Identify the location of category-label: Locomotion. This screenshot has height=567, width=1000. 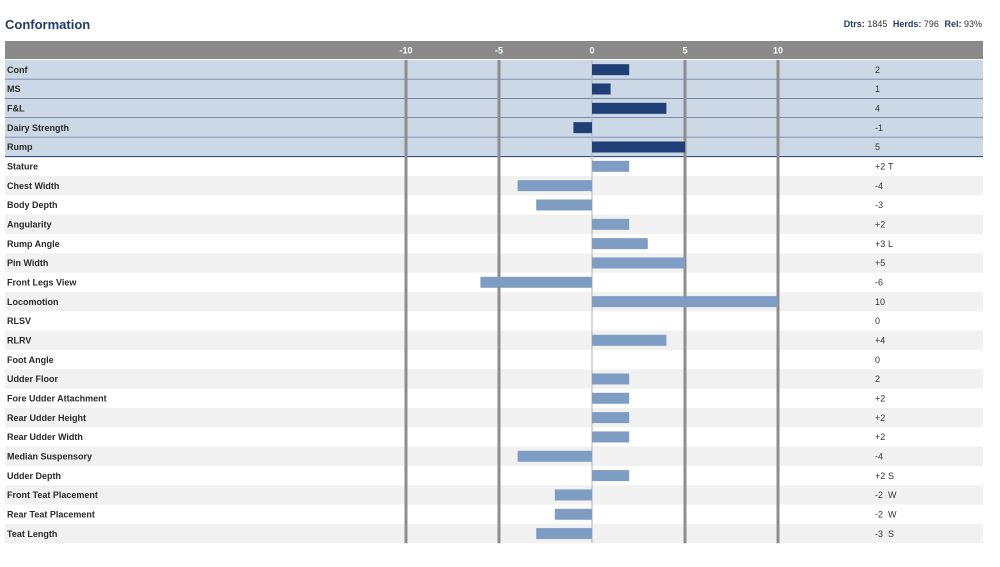
(33, 302).